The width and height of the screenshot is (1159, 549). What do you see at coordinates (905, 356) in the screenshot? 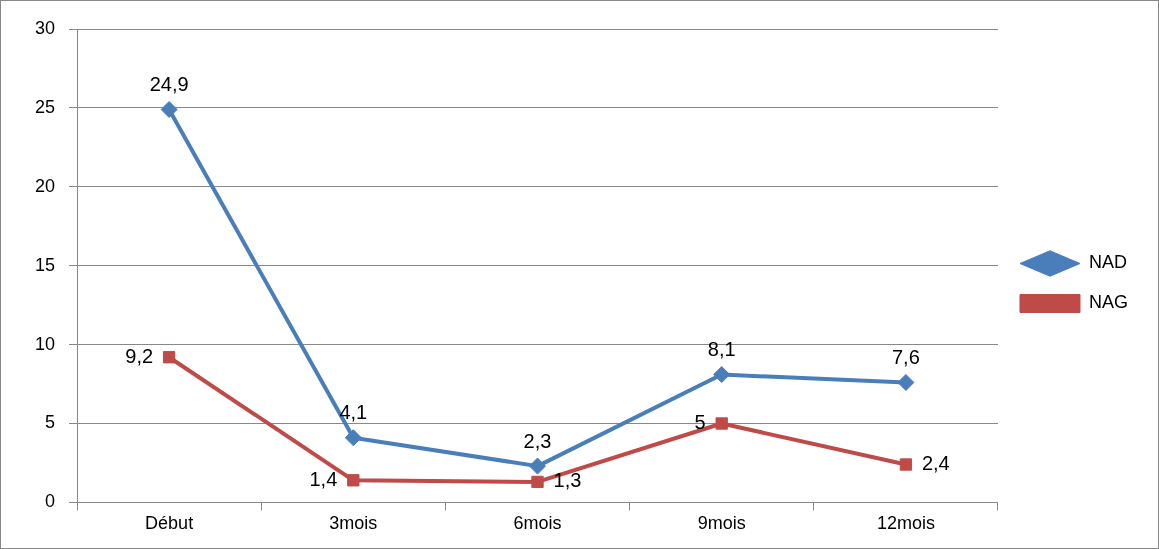
I see `data-label: 7,6` at bounding box center [905, 356].